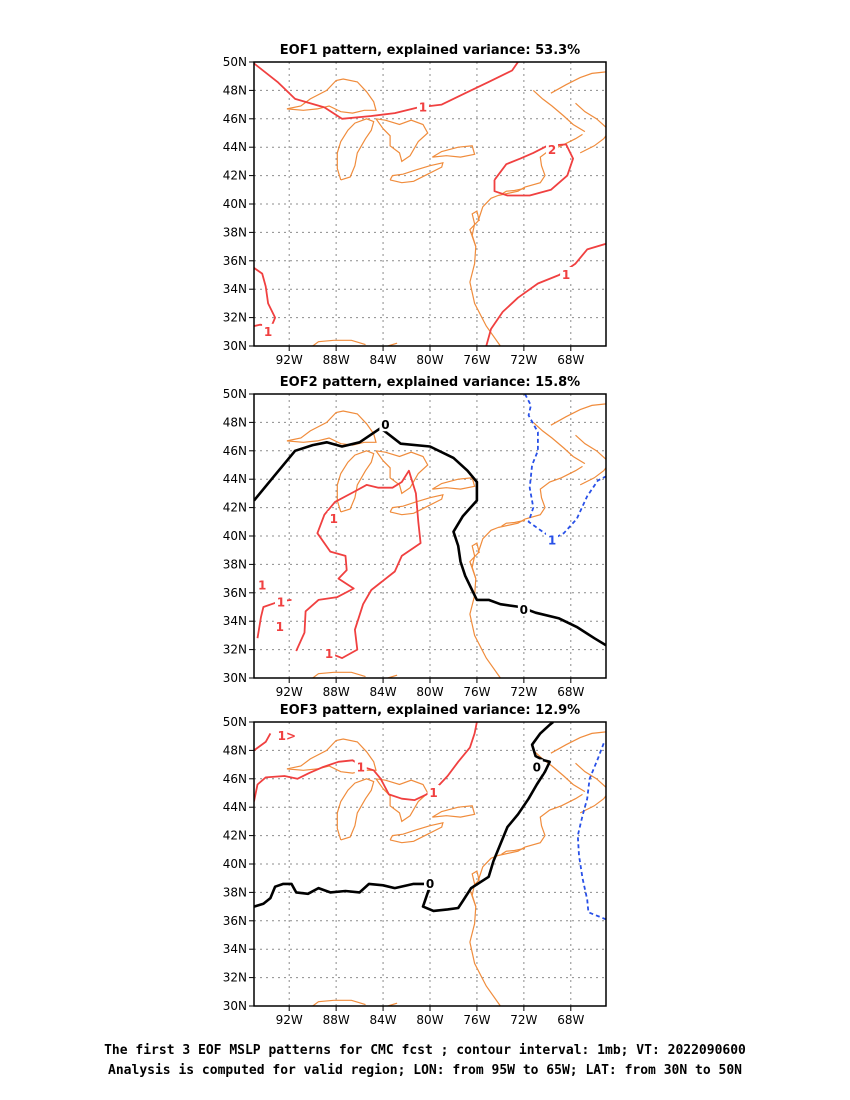 This screenshot has height=1100, width=850. I want to click on eof3-title: EOF3 pattern, explained variance: 12.9%, so click(430, 710).